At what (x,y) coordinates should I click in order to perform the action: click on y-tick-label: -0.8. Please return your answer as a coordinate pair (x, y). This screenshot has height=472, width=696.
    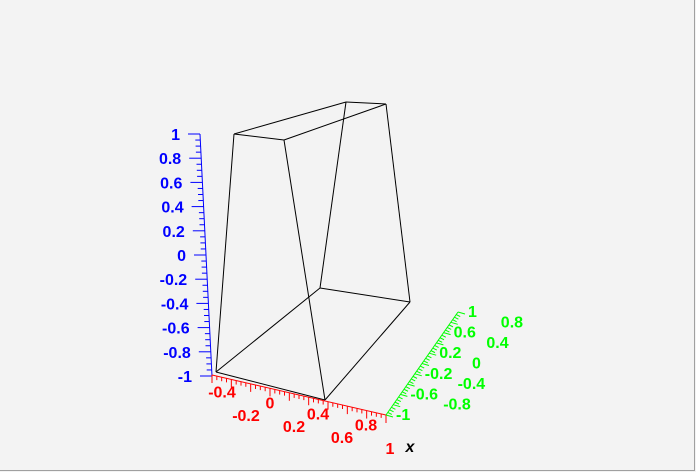
    Looking at the image, I should click on (457, 405).